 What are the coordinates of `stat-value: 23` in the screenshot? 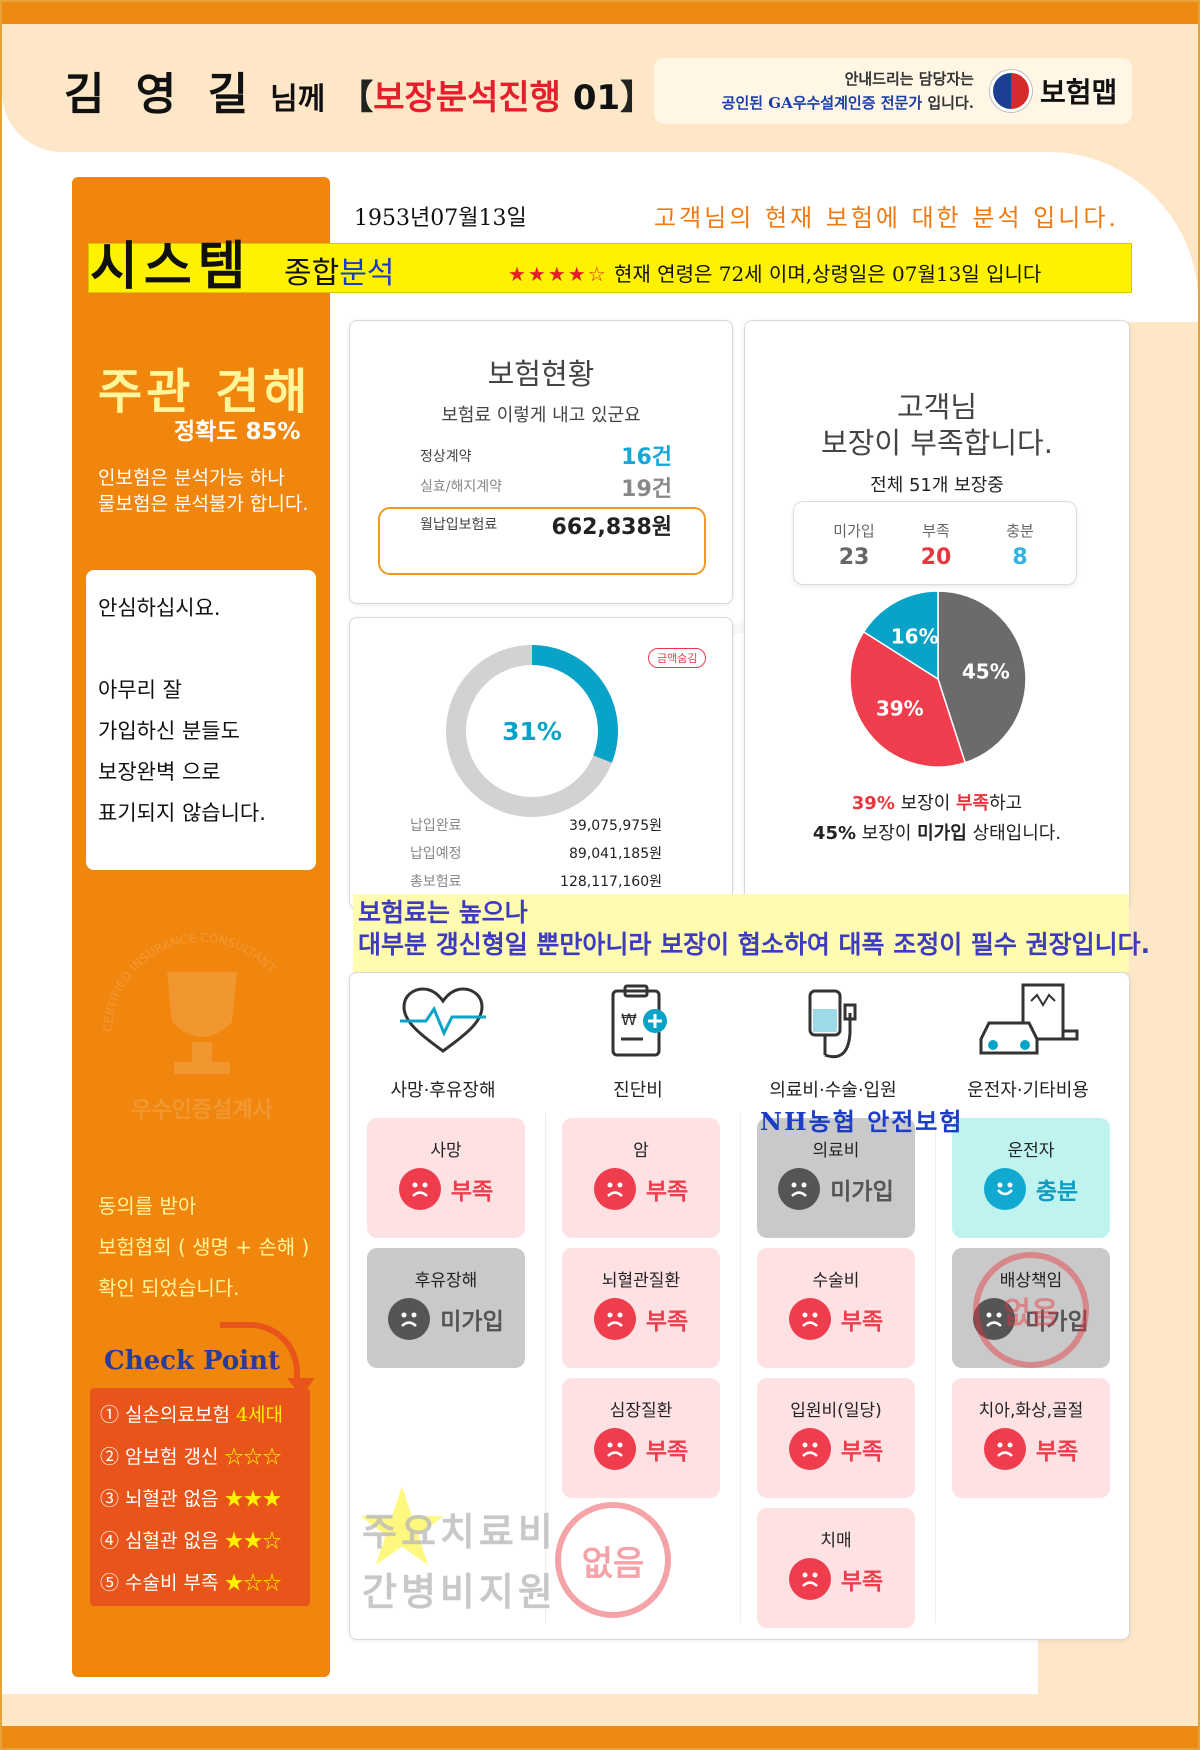 It's located at (854, 557).